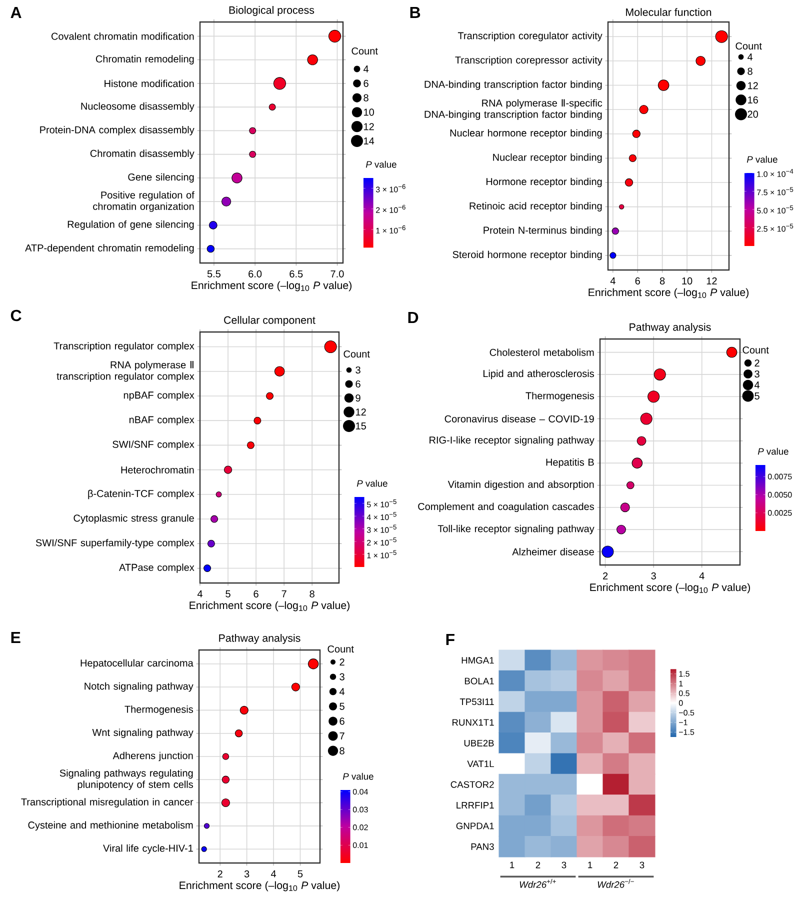 The image size is (798, 900). Describe the element at coordinates (107, 803) in the screenshot. I see `y-tick-label: Transcriptional misregulation in cancer` at that location.